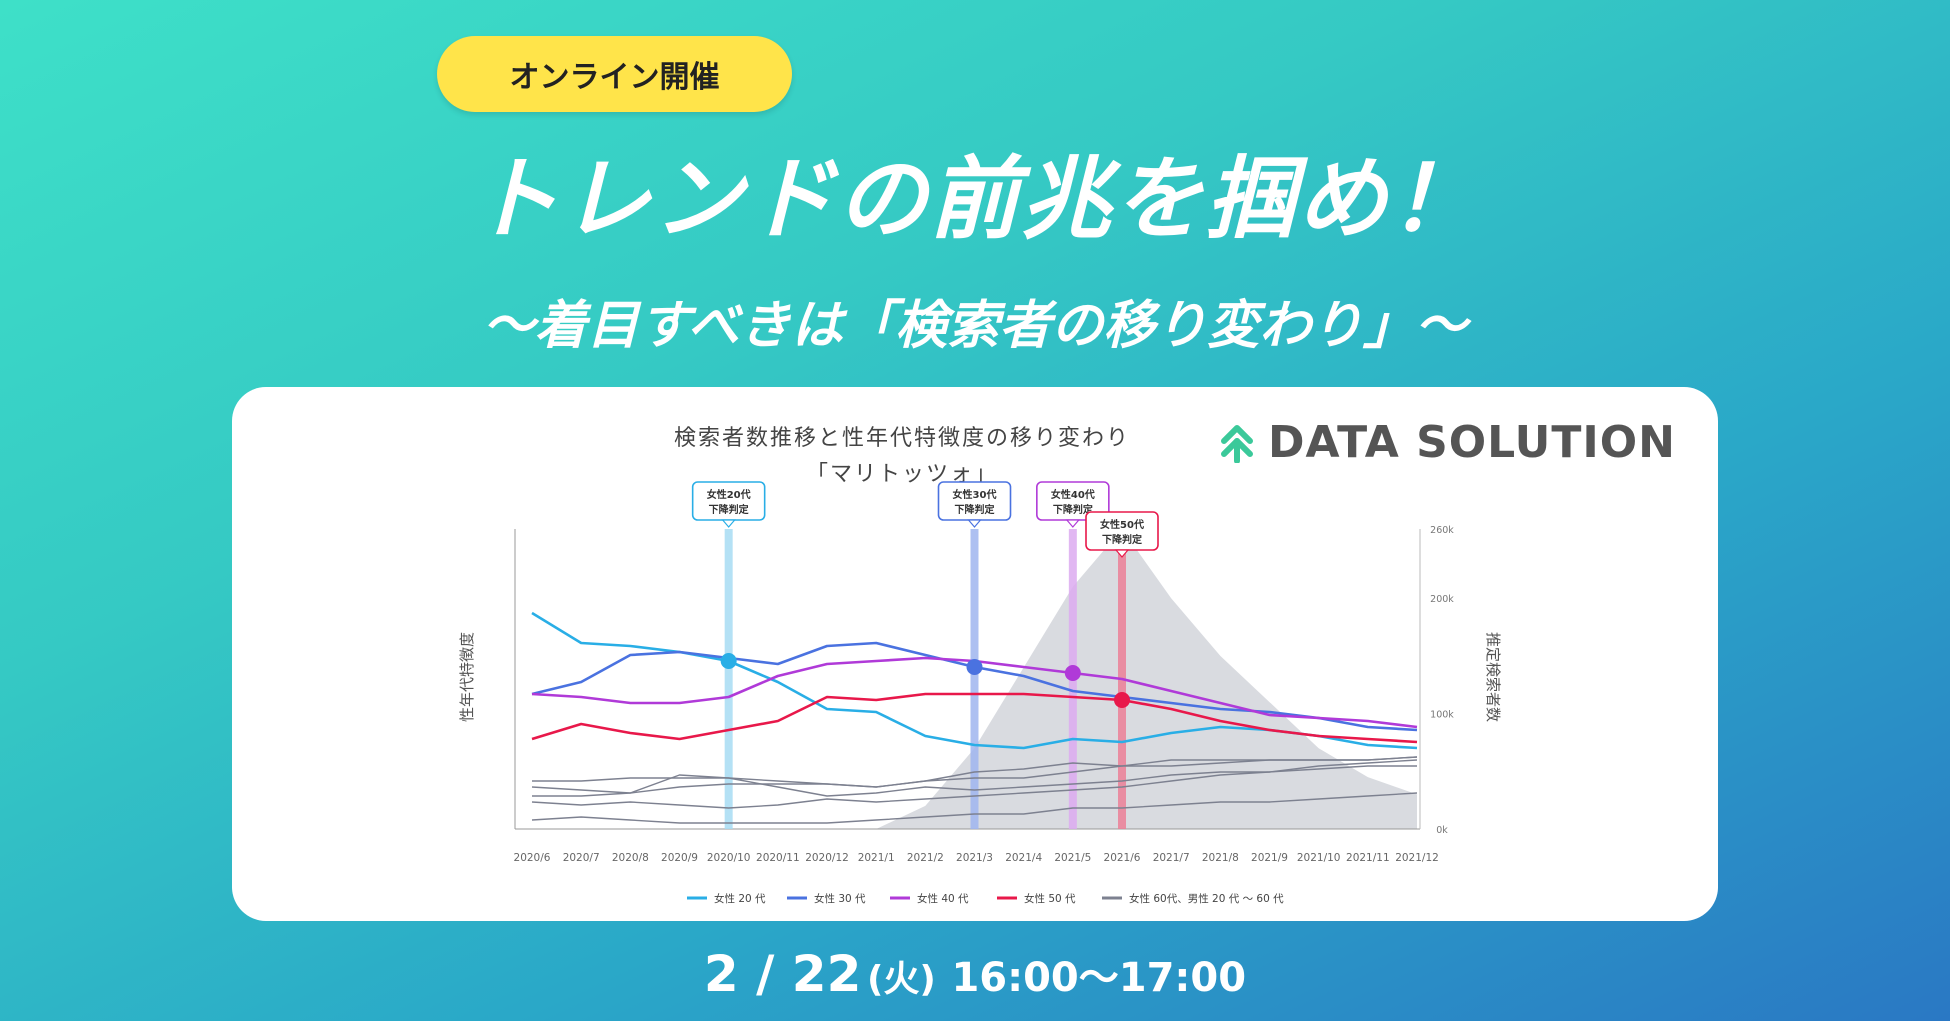 This screenshot has height=1021, width=1950. What do you see at coordinates (1023, 858) in the screenshot?
I see `x-tick-label: 2021/4` at bounding box center [1023, 858].